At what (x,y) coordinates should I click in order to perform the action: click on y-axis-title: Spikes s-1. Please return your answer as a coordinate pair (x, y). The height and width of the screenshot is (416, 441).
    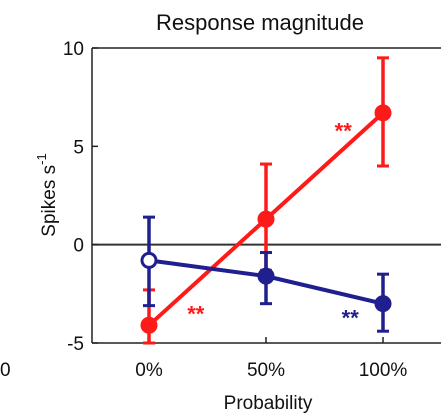
    Looking at the image, I should click on (47, 194).